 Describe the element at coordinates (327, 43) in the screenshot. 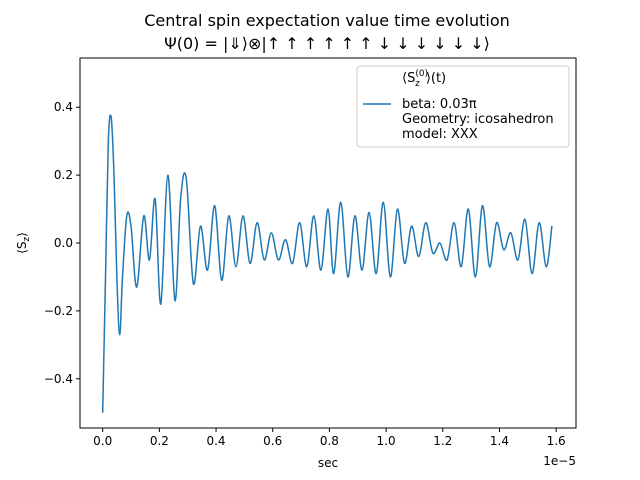

I see `chart-title-line2: Ψ(0) = |⇓⟩⊗|↑ ↑ ↑ ↑ ↑ ↑ ↓ ↓ ↓ ↓ ↓ ↓⟩` at that location.